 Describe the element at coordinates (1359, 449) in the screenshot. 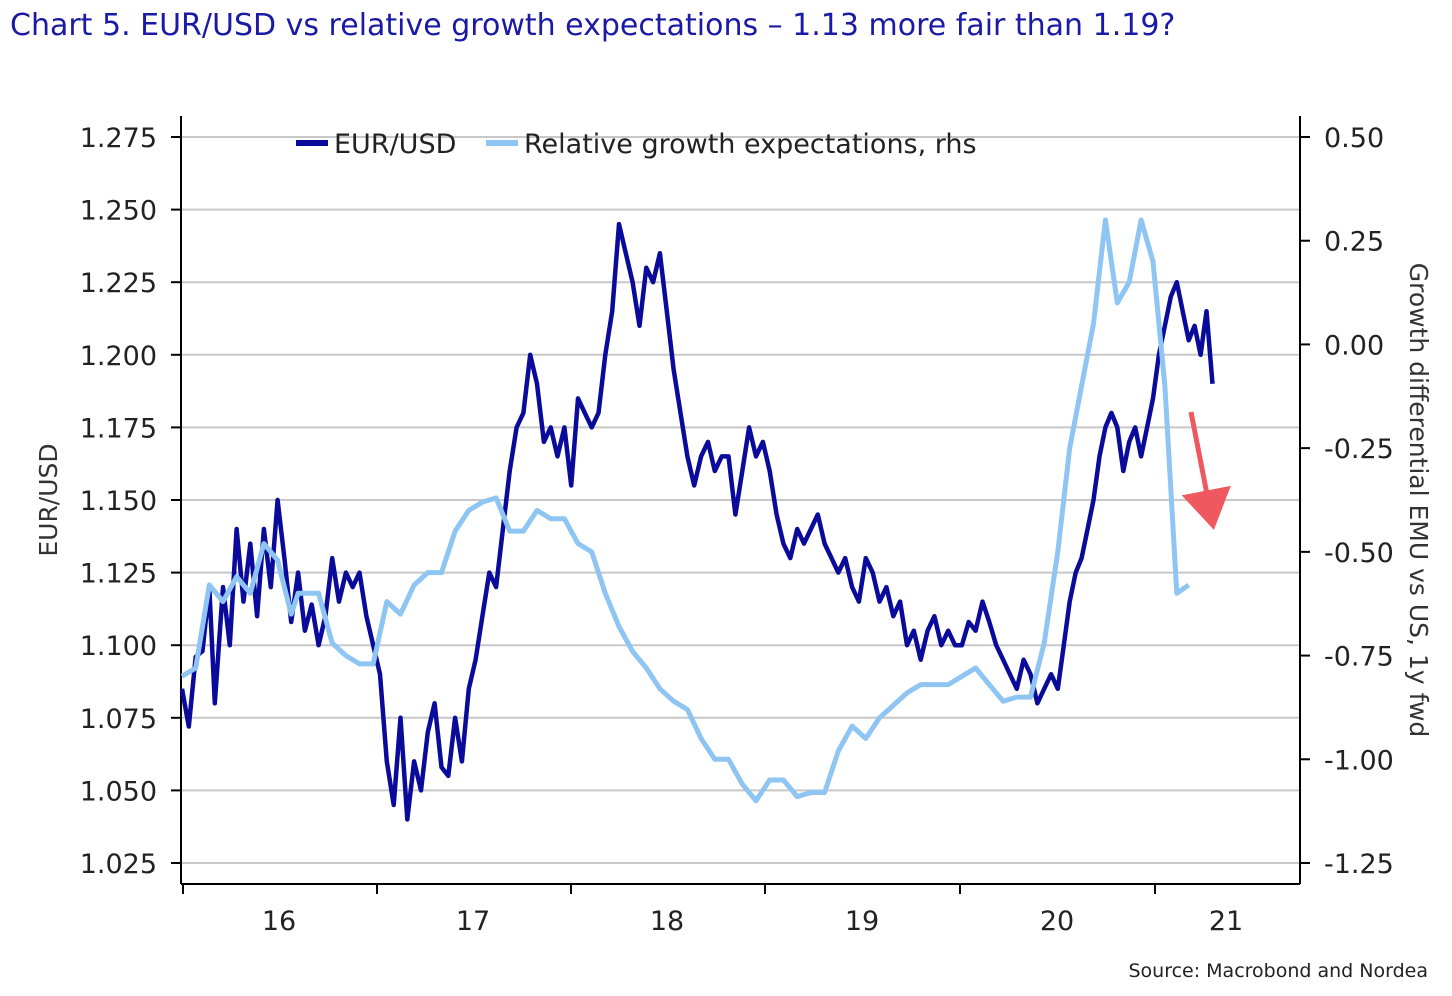

I see `right-tick-label: -0.25` at that location.